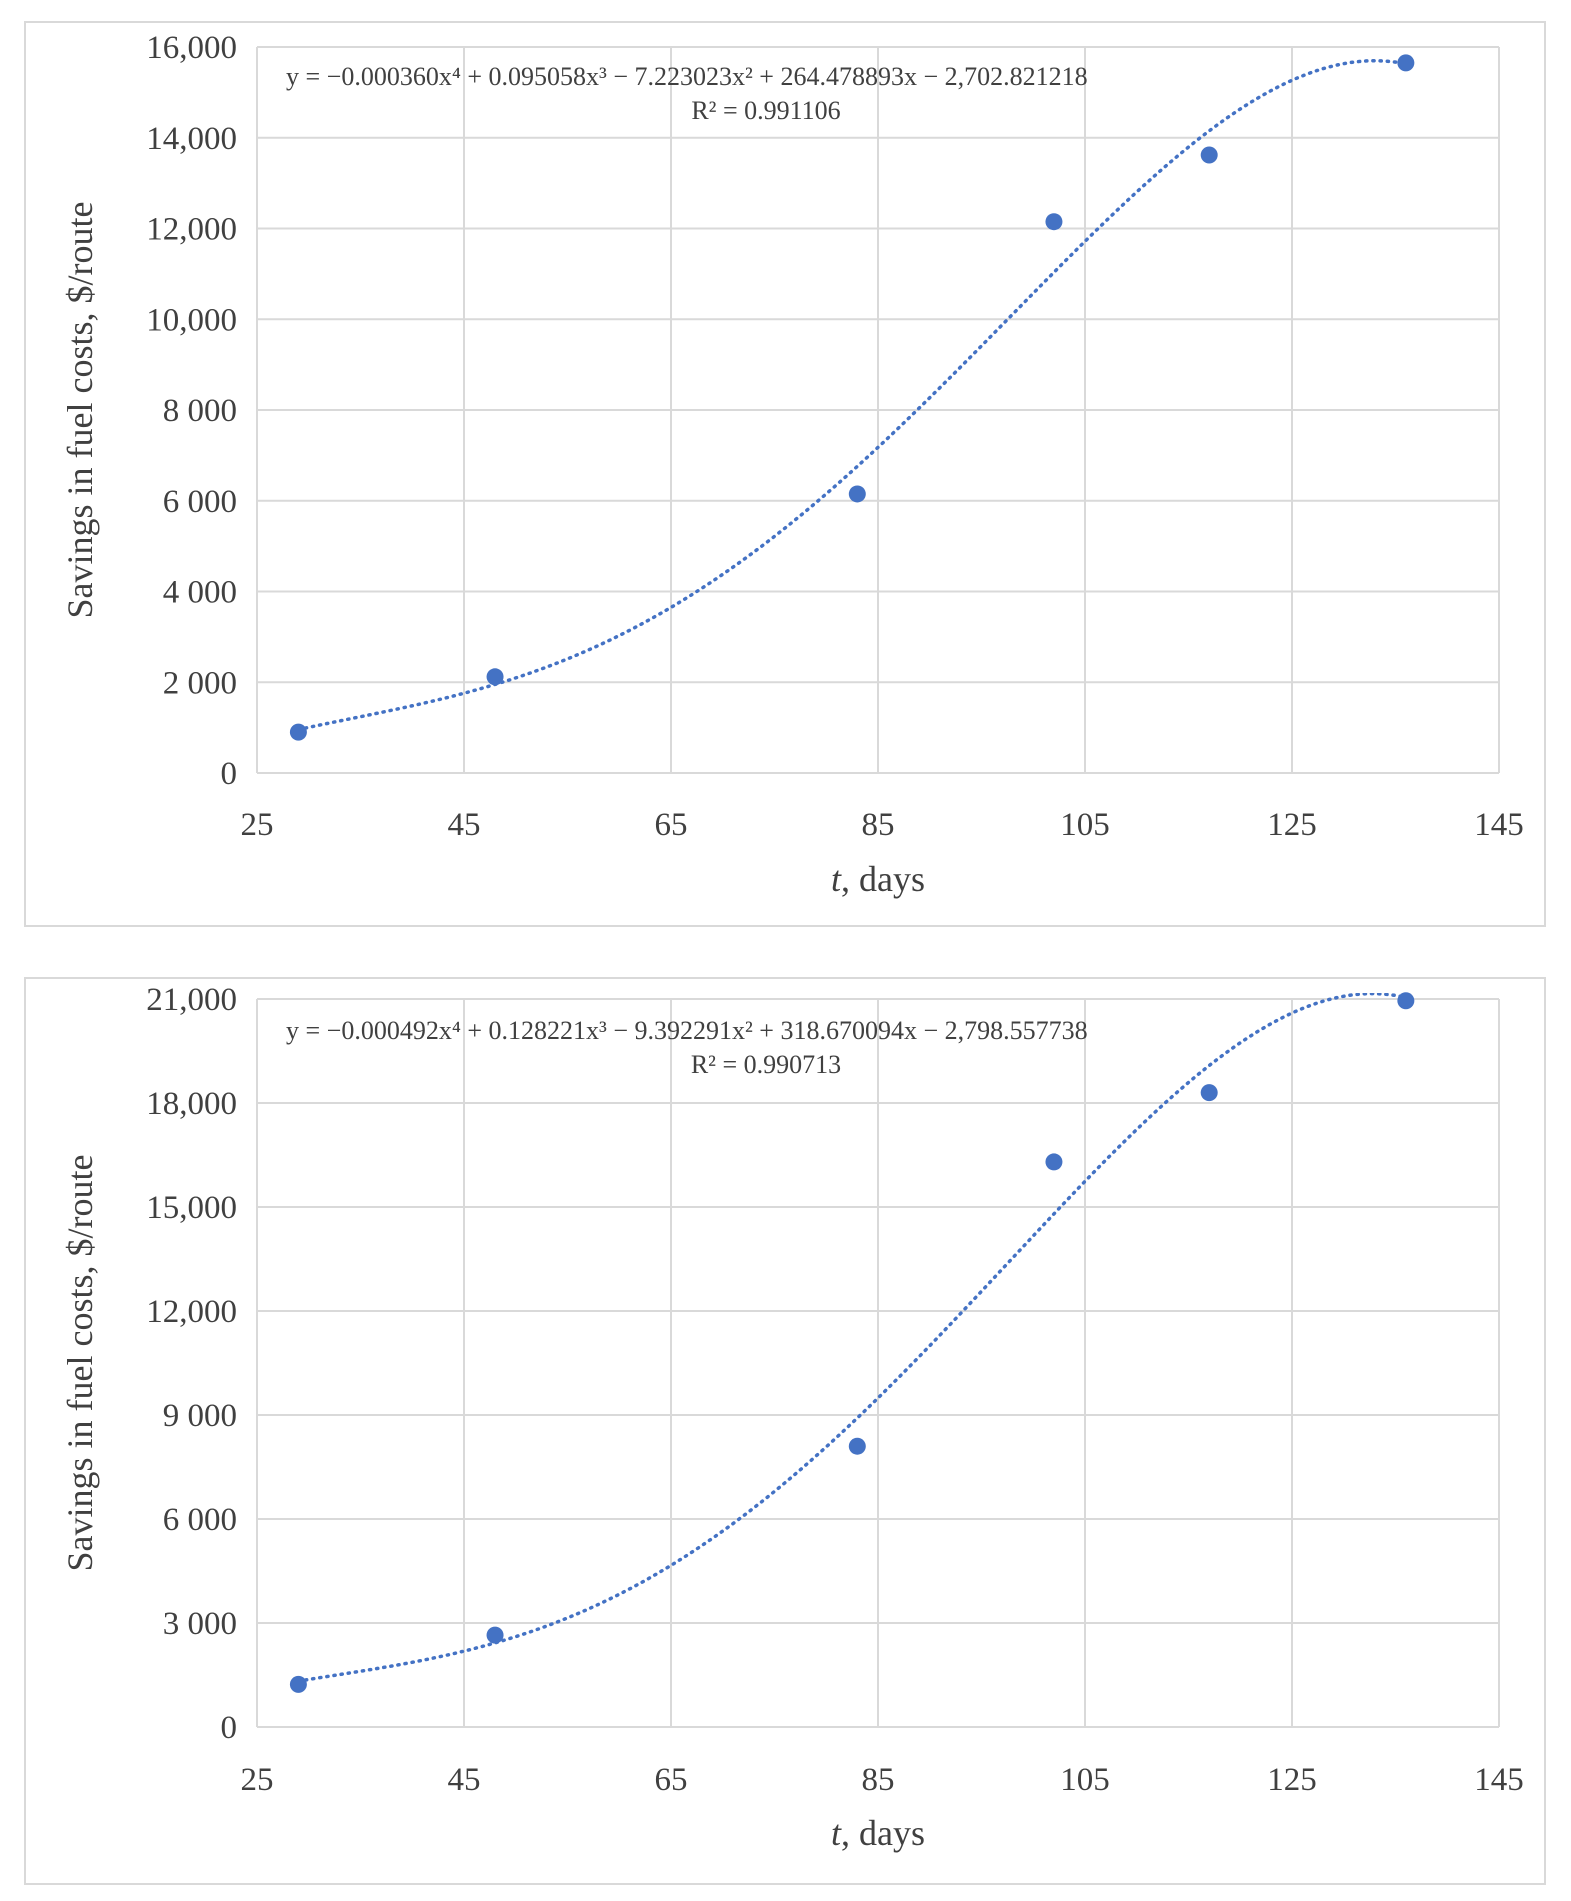  I want to click on y-tick-label: 4 000, so click(200, 593).